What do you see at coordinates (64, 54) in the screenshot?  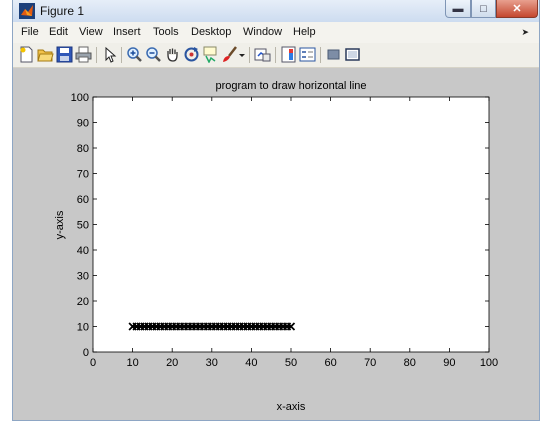 I see `save-icon` at bounding box center [64, 54].